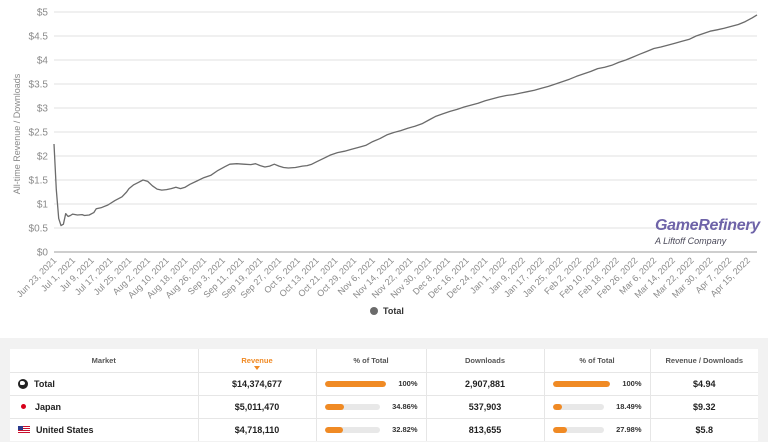 This screenshot has height=442, width=768. I want to click on revenue-cell: $14,374,677, so click(257, 383).